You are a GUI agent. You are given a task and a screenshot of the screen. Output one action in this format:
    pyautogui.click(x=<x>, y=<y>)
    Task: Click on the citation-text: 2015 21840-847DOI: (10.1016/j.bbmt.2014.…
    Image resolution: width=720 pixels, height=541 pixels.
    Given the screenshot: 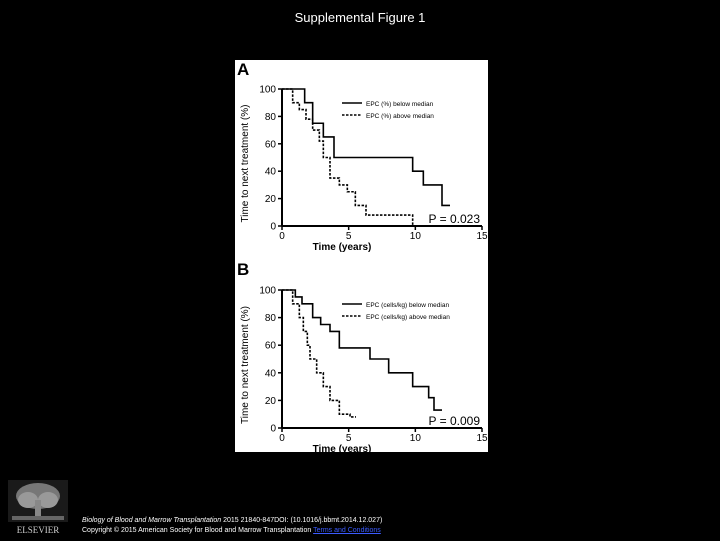 What is the action you would take?
    pyautogui.click(x=302, y=520)
    